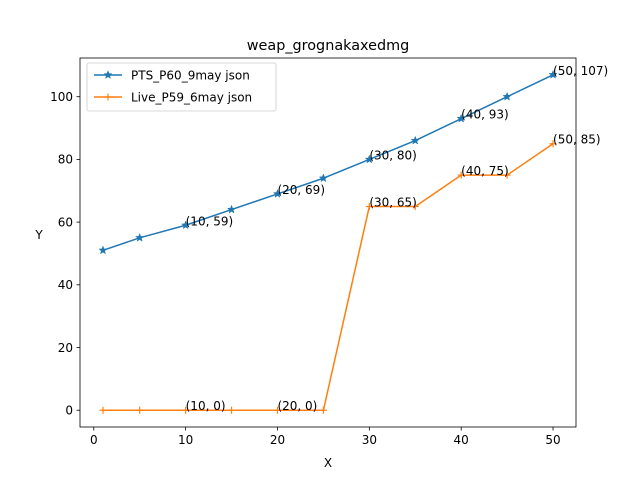 The image size is (640, 484). I want to click on y-tick-label-0: 0, so click(69, 411).